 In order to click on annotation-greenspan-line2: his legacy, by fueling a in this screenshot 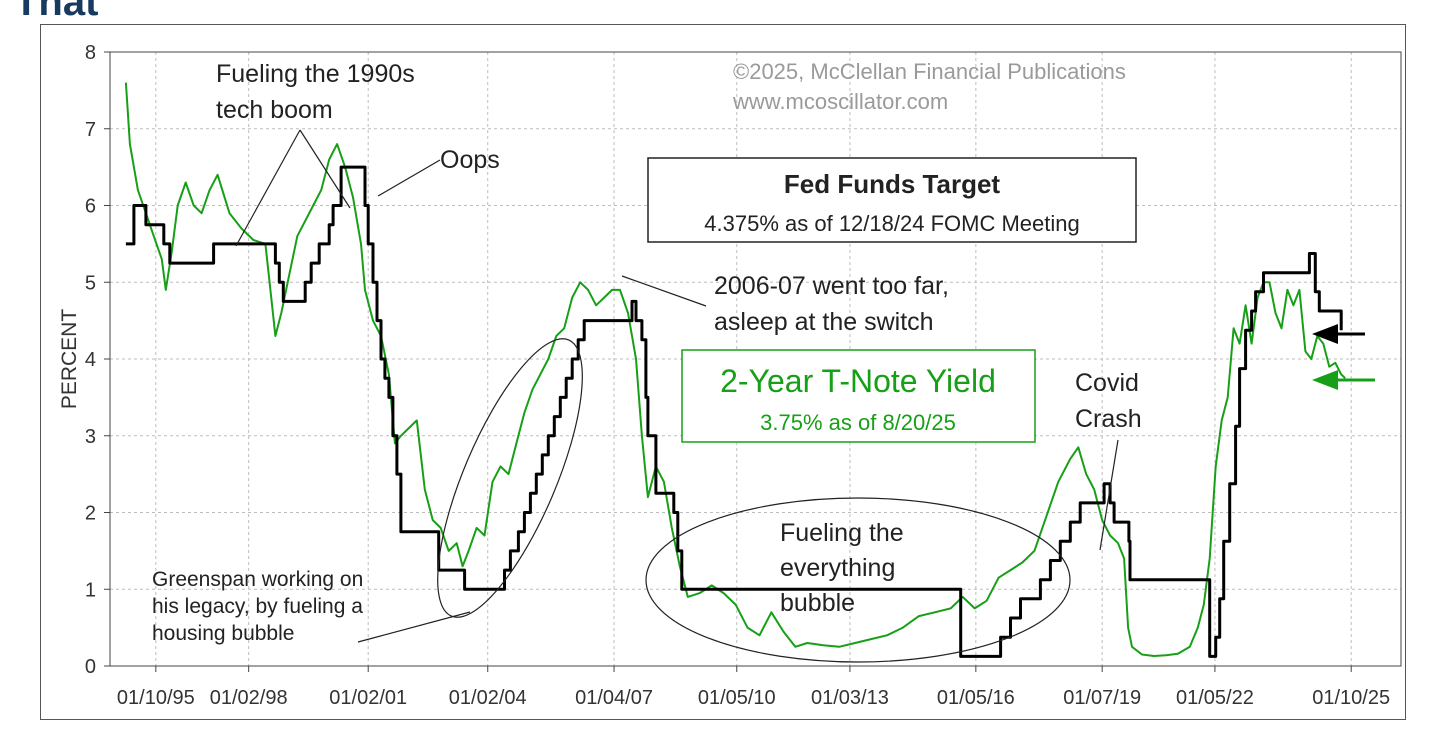, I will do `click(257, 606)`.